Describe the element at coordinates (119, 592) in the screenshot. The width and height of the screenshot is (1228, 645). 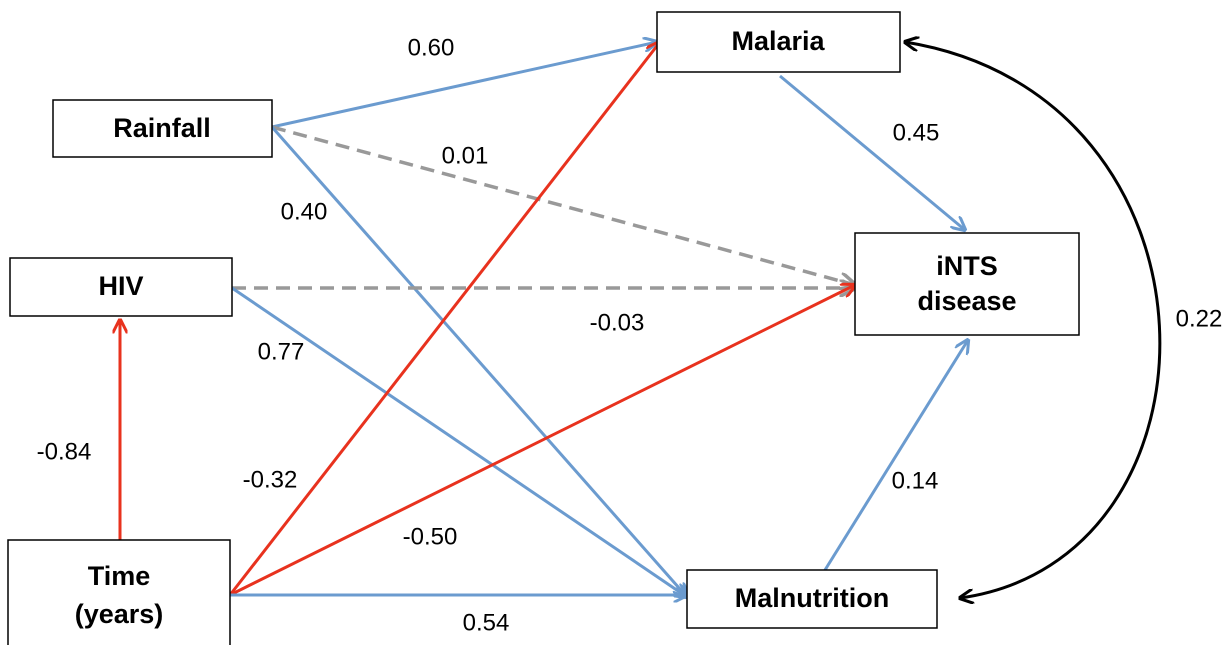
I see `node: Time (years)` at that location.